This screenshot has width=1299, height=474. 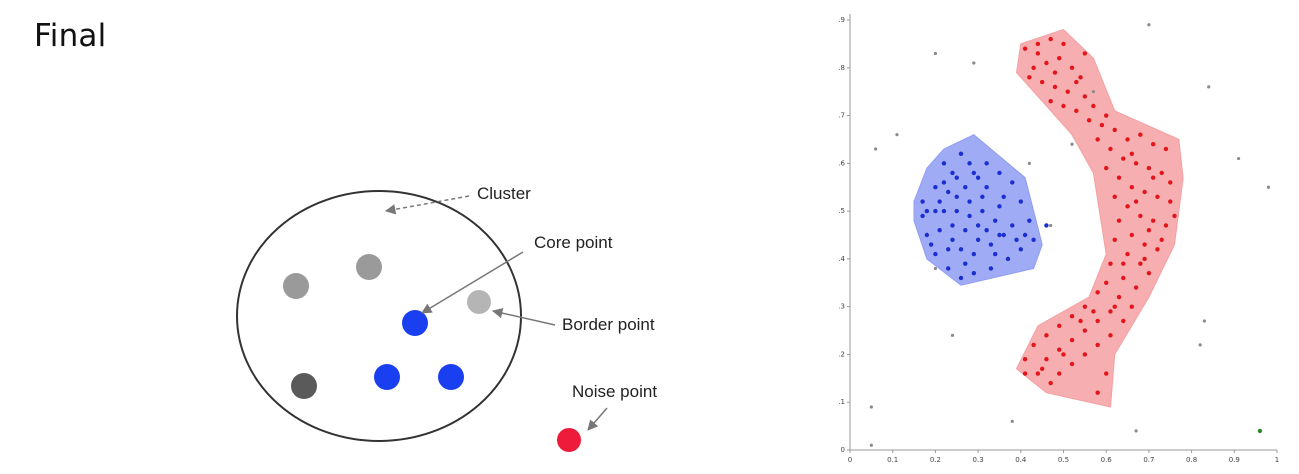 I want to click on y-tick-label: 0, so click(x=843, y=450).